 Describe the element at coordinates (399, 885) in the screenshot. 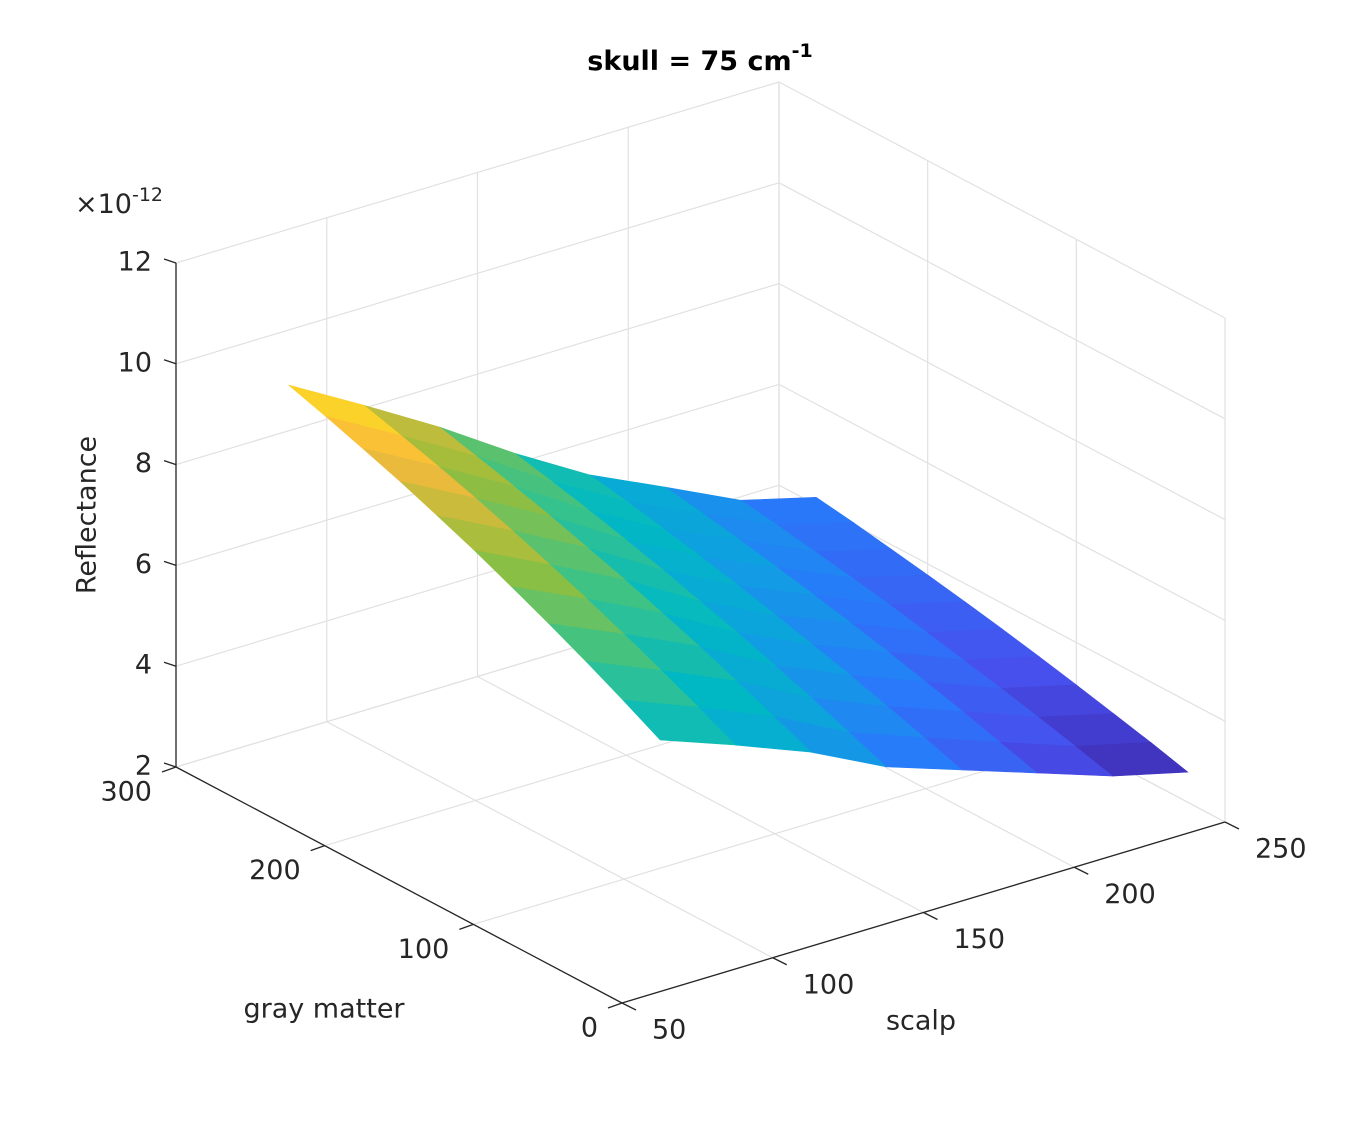

I see `y-axis` at that location.